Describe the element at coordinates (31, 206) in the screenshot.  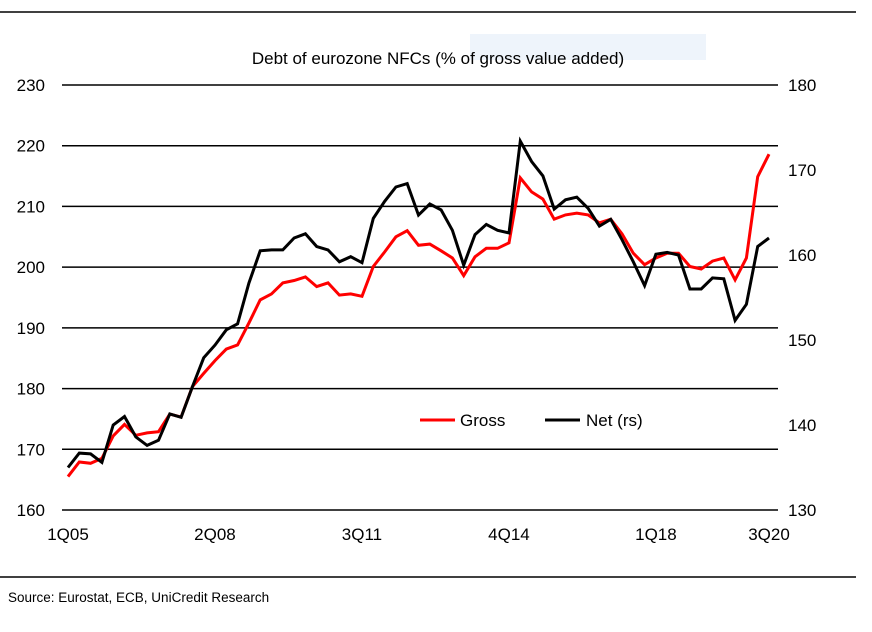
I see `left-tick-label: 210` at that location.